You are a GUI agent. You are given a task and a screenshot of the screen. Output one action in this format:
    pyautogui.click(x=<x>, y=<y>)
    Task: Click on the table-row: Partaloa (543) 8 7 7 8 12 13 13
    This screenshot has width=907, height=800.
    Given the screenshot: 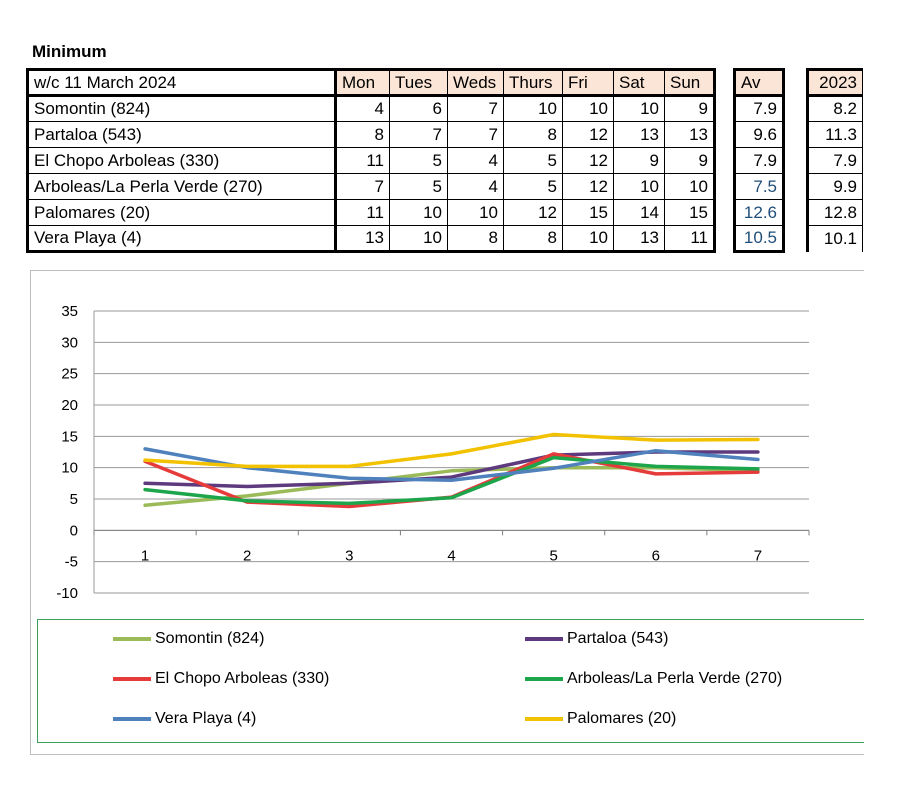 What is the action you would take?
    pyautogui.click(x=371, y=134)
    